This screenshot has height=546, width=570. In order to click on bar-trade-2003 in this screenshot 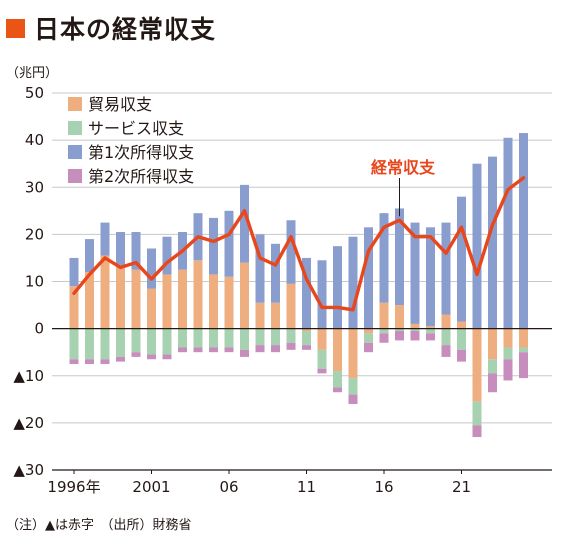, I will do `click(182, 299)`.